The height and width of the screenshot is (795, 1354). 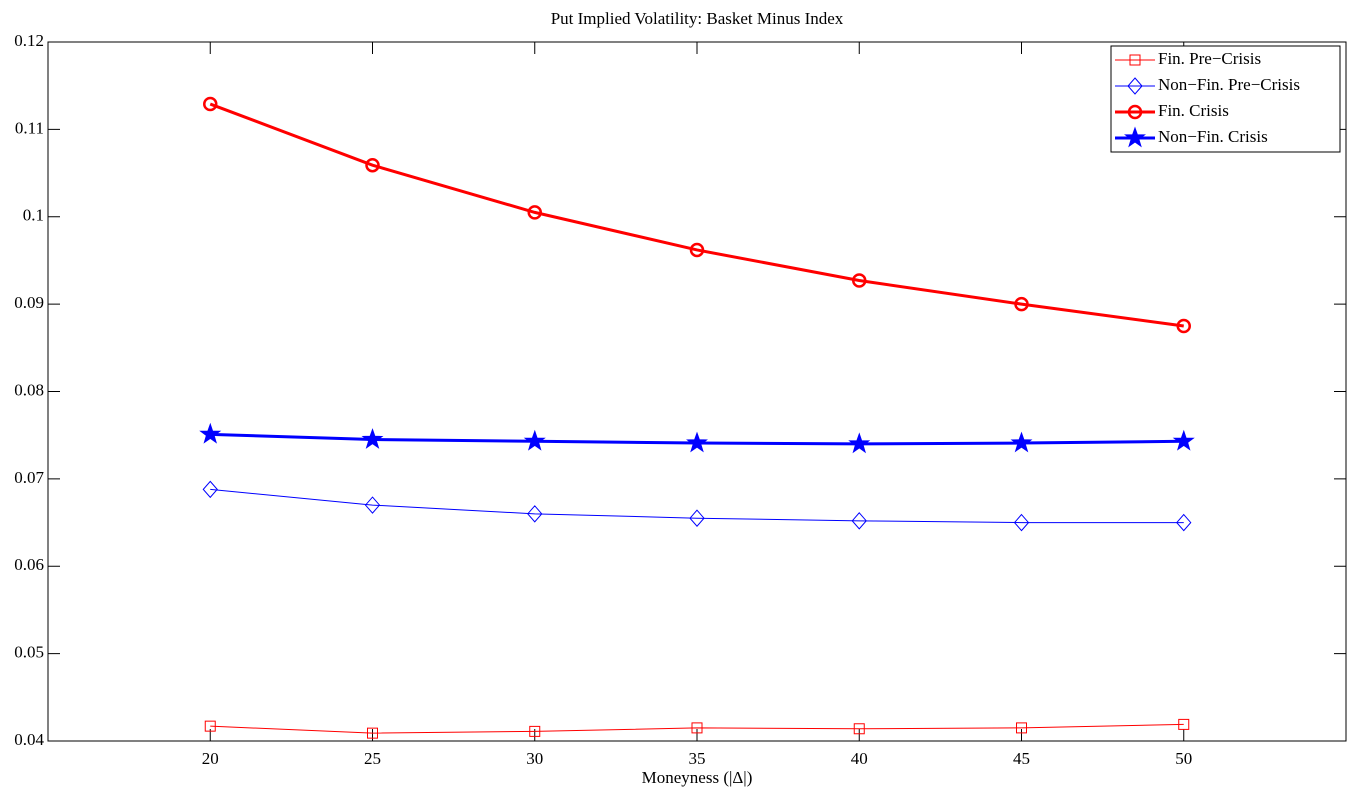 I want to click on y-tick-label: 0.12, so click(x=29, y=40).